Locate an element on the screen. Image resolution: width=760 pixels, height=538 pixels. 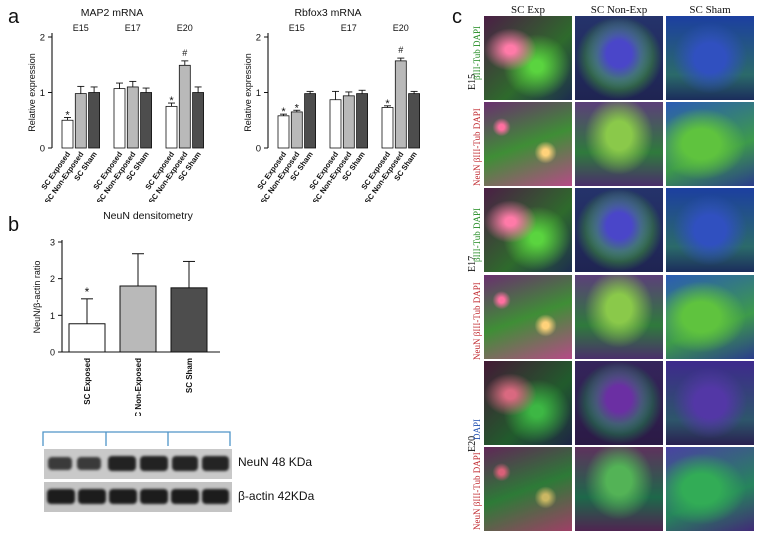
micrograph-r6-c1 is located at coordinates (528, 489).